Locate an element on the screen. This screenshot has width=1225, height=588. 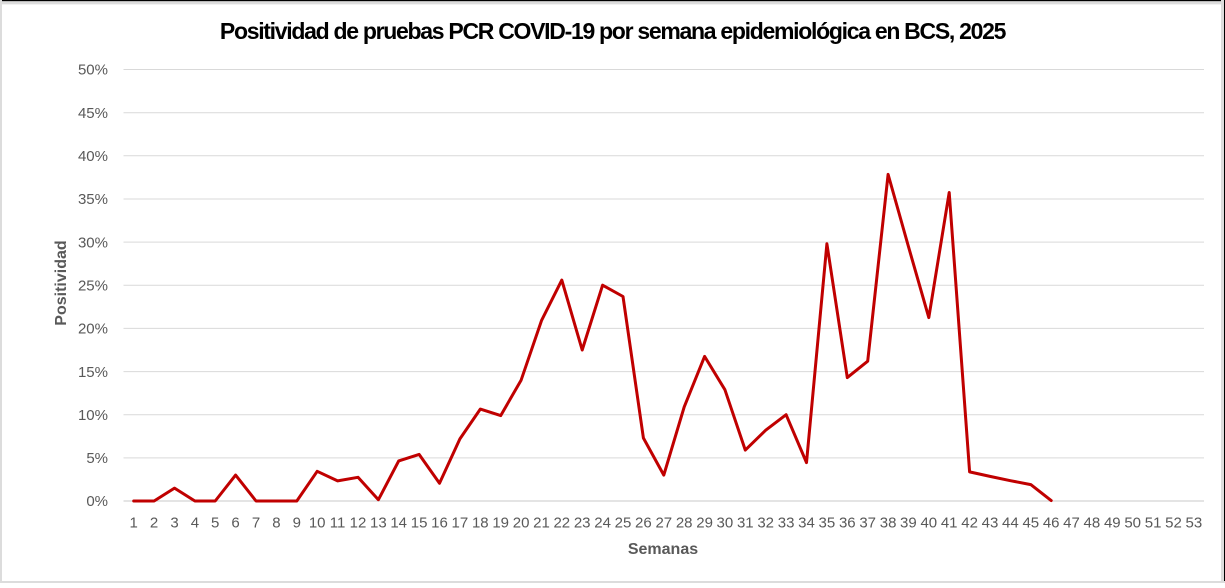
svg-text: 40% is located at coordinates (93, 156).